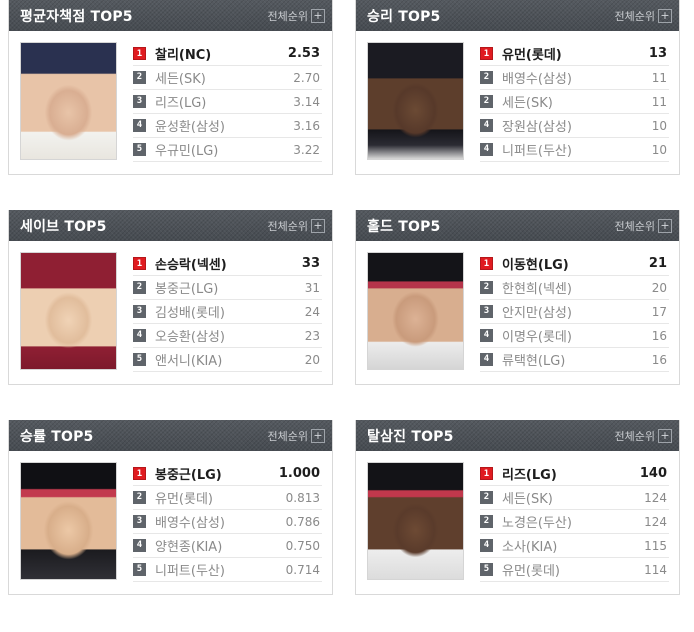 The width and height of the screenshot is (694, 632). What do you see at coordinates (302, 569) in the screenshot?
I see `stat-value: 0.714` at bounding box center [302, 569].